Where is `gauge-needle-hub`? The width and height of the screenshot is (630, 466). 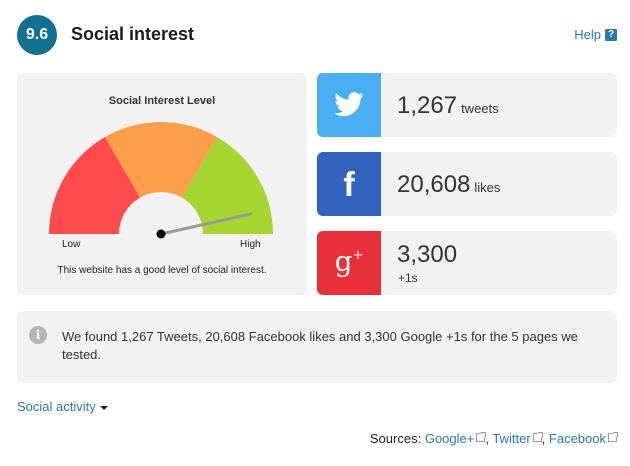
gauge-needle-hub is located at coordinates (161, 234).